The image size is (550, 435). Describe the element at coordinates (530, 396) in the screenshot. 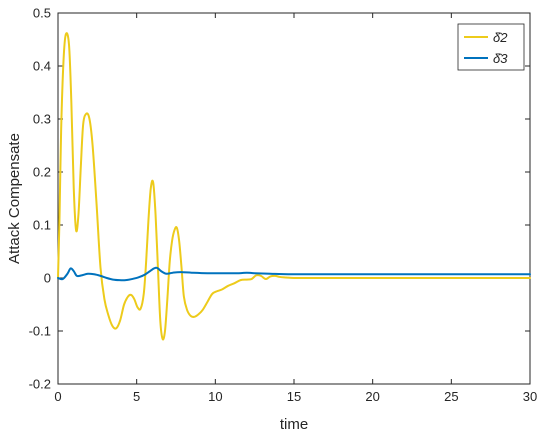

I see `x-tick-label: 30` at that location.